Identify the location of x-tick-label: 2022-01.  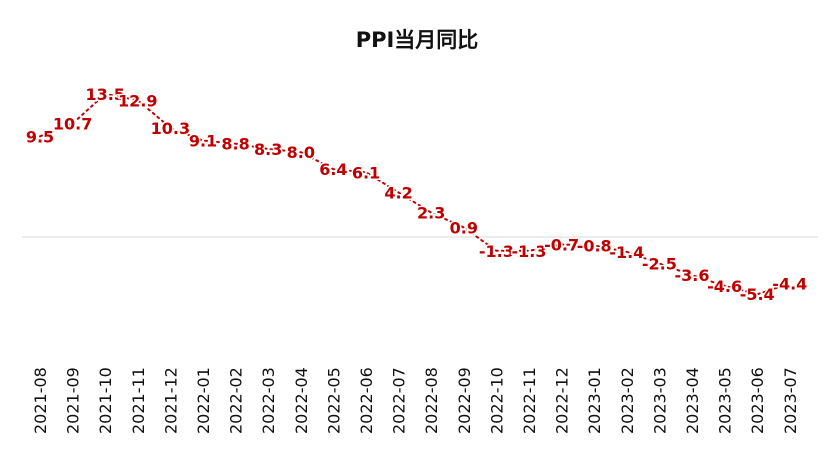
(203, 400).